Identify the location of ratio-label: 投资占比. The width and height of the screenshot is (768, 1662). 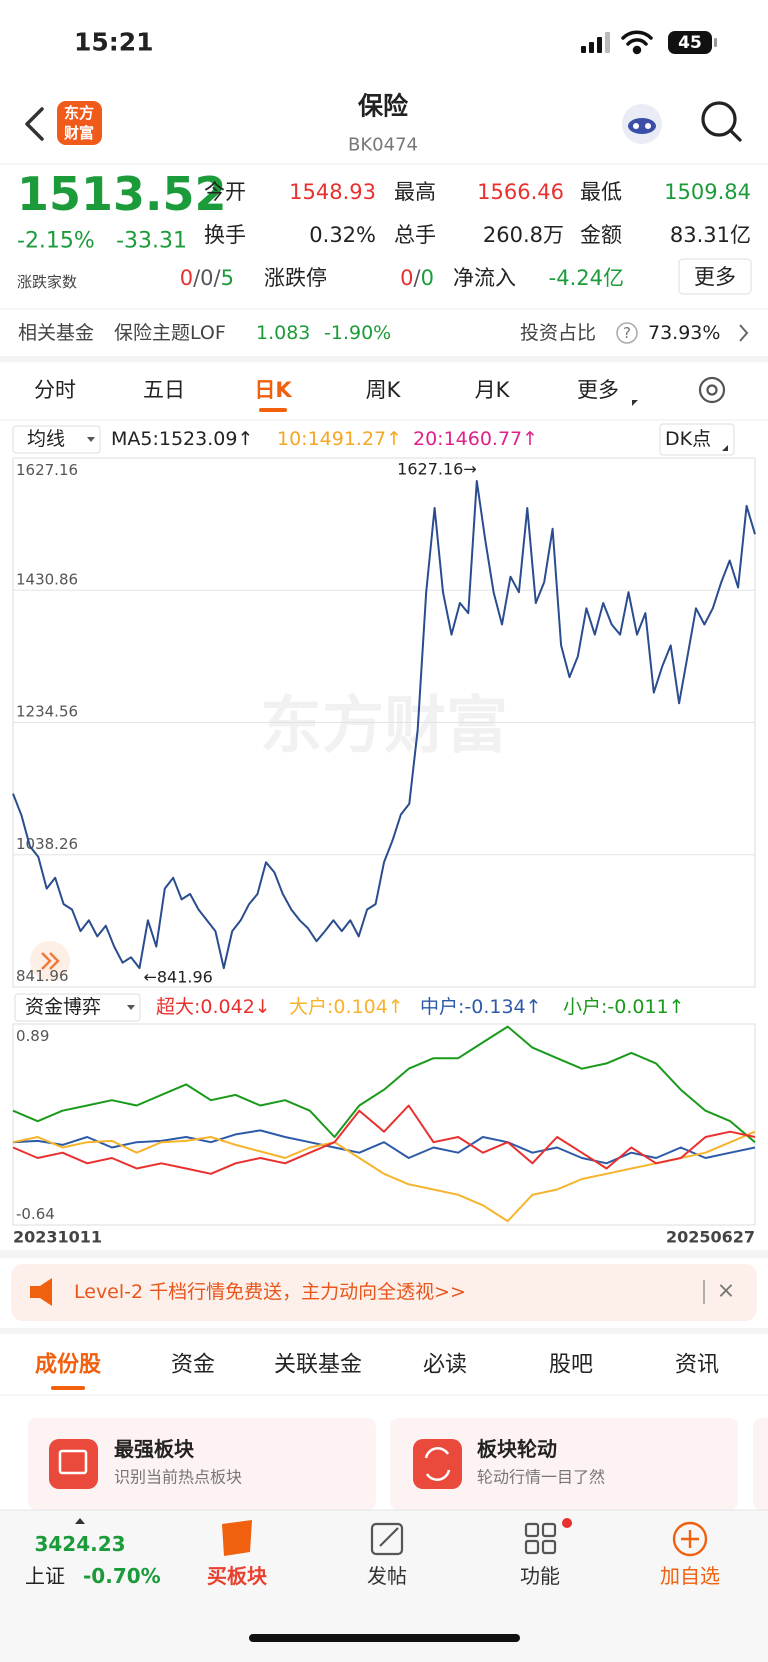
(558, 333).